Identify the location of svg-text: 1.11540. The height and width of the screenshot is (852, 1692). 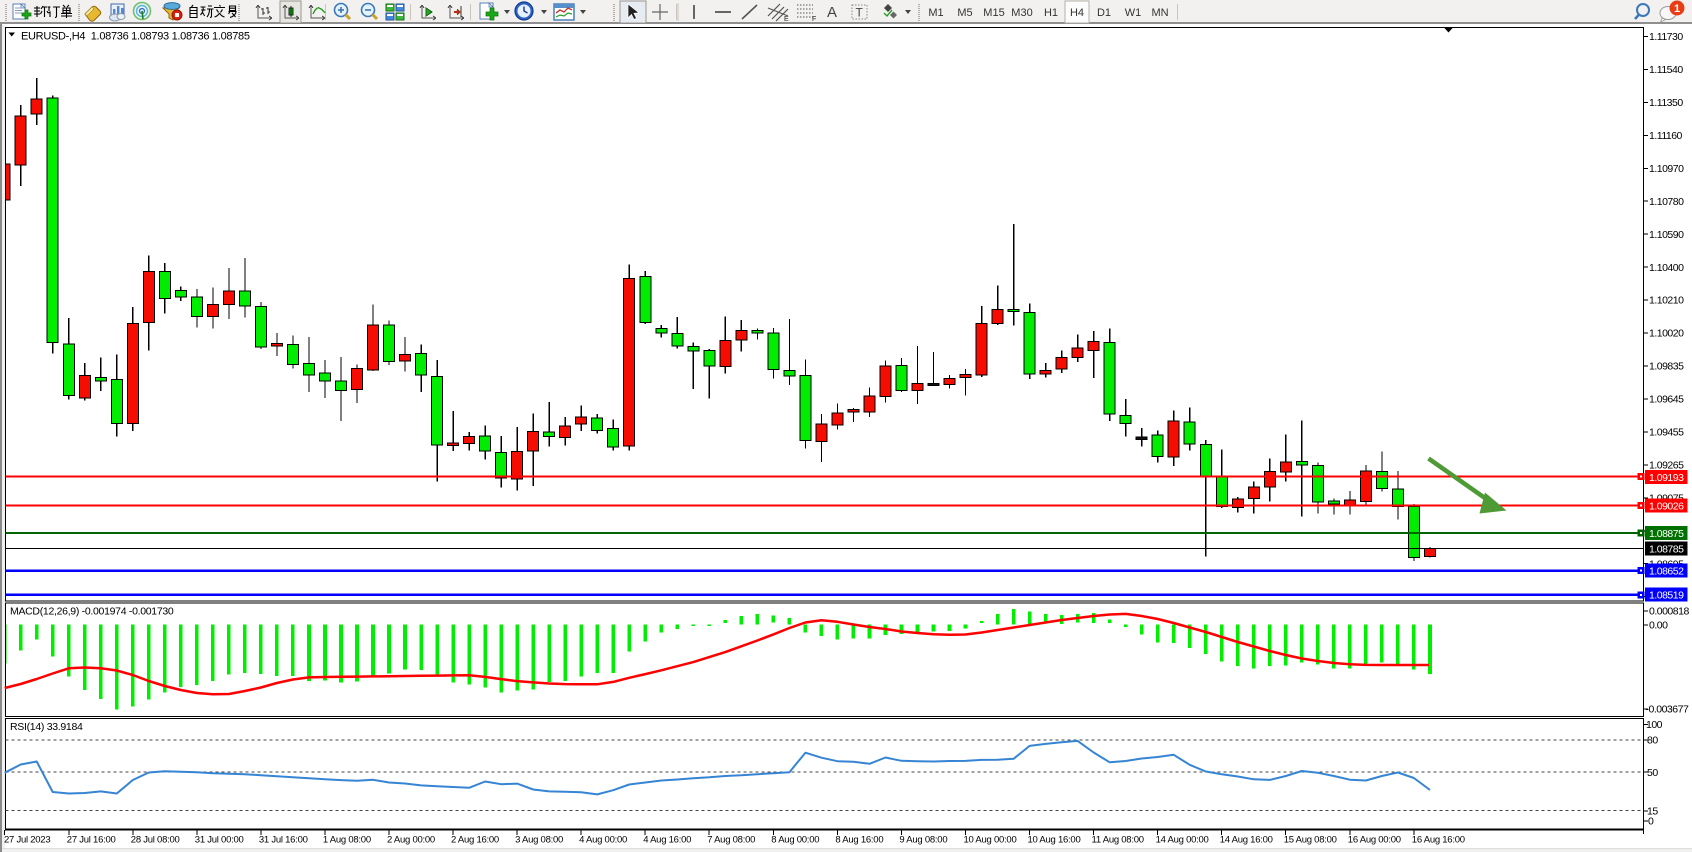
(1666, 70).